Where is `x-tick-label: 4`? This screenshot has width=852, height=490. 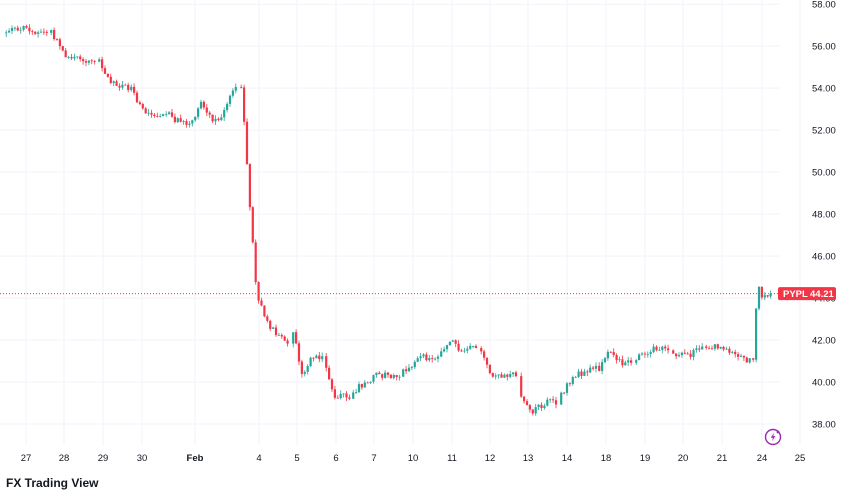 x-tick-label: 4 is located at coordinates (258, 458).